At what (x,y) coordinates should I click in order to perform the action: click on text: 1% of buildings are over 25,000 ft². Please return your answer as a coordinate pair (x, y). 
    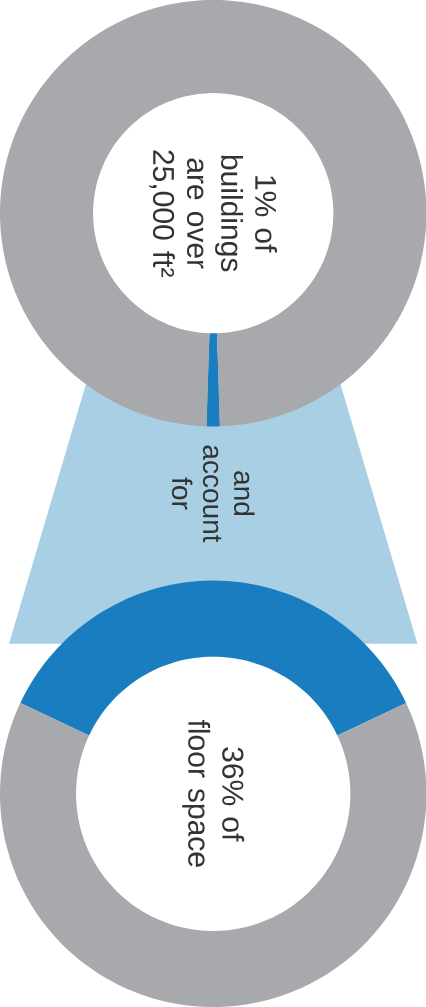
    Looking at the image, I should click on (213, 213).